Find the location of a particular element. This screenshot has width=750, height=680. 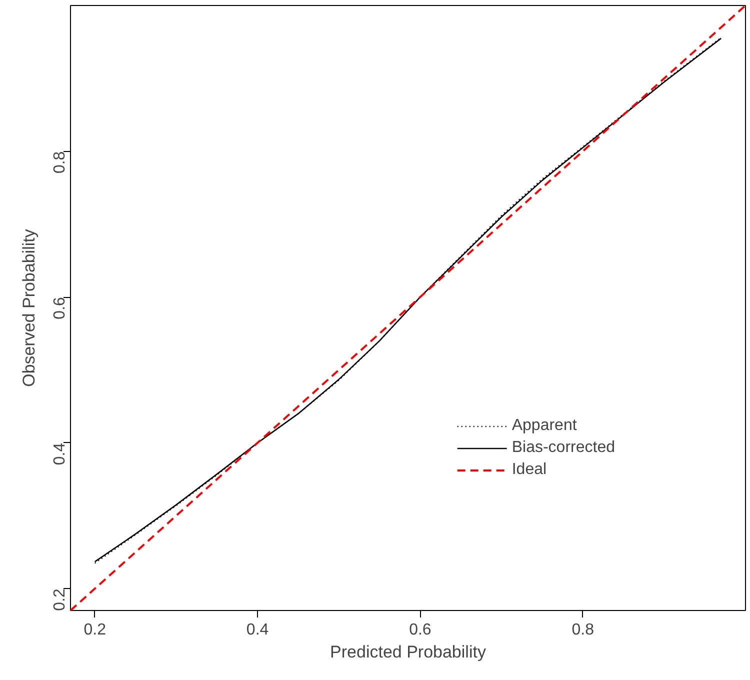

x-tick-label: 0.4 is located at coordinates (257, 630).